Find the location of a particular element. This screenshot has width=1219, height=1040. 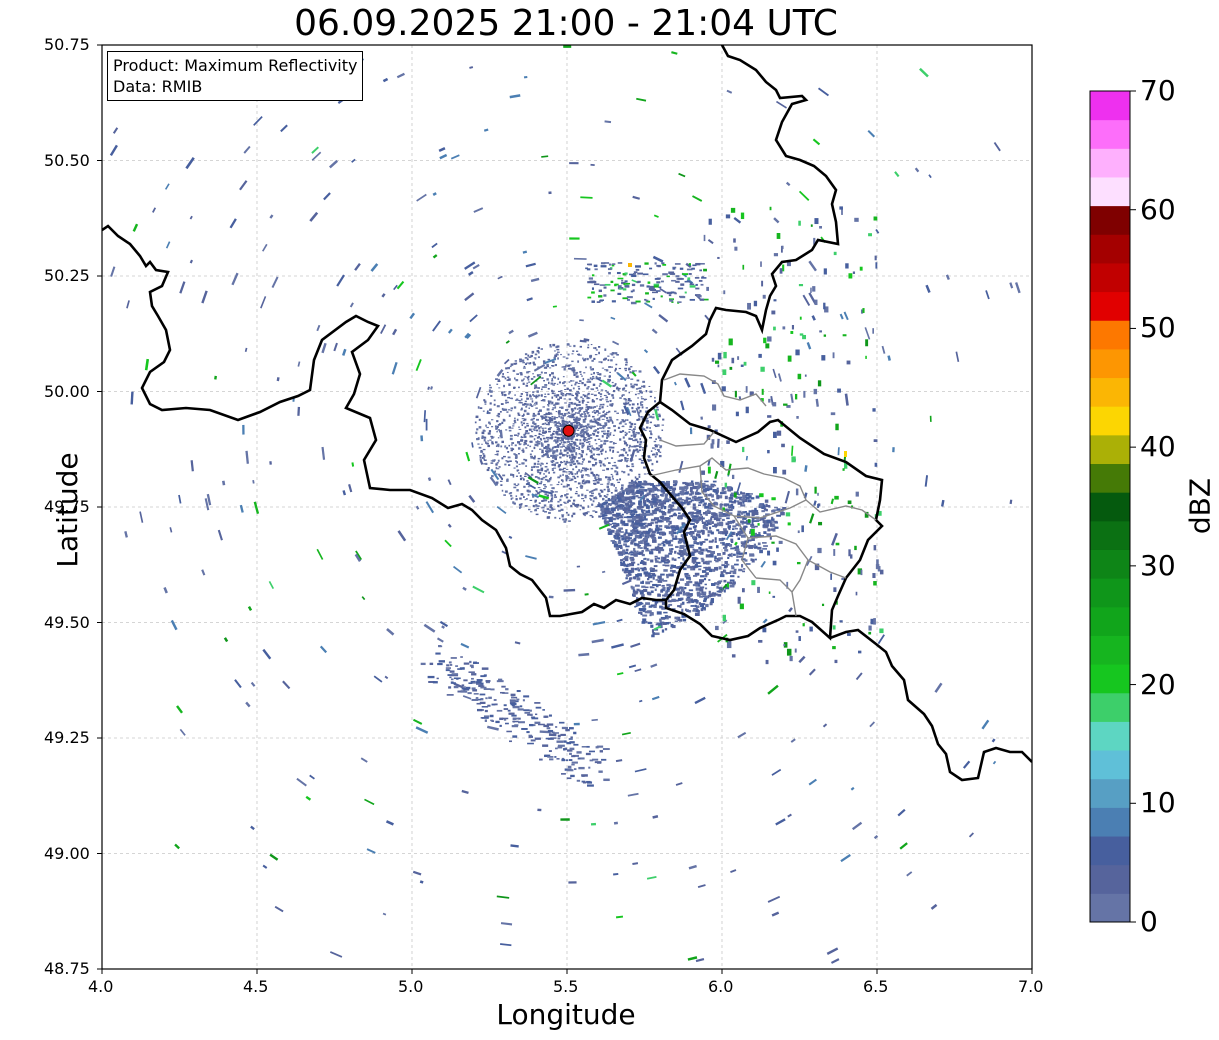

y-tick-label: 49.00 is located at coordinates (67, 853).